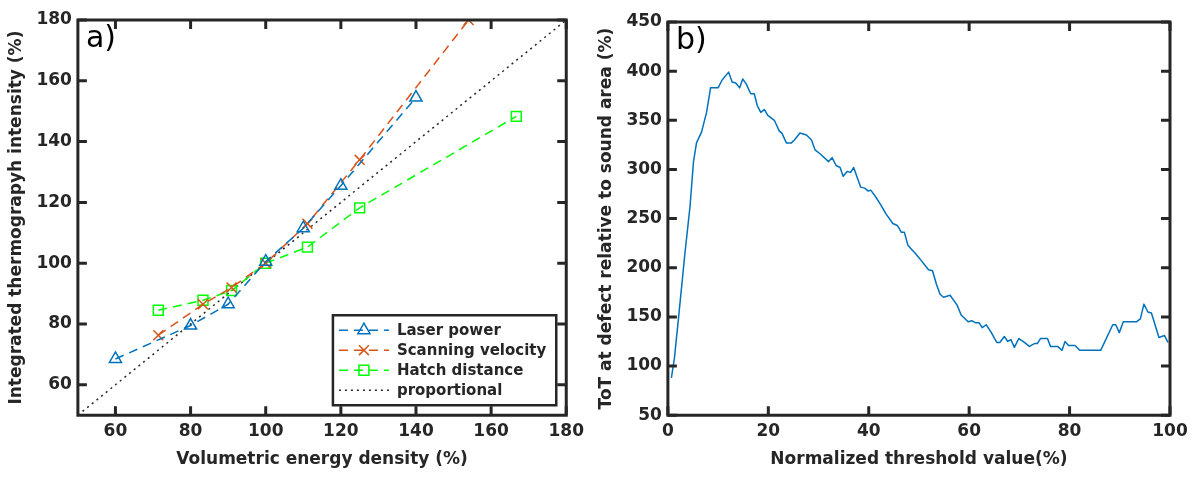 This screenshot has height=478, width=1198. Describe the element at coordinates (644, 217) in the screenshot. I see `y-tick-label: 250` at that location.